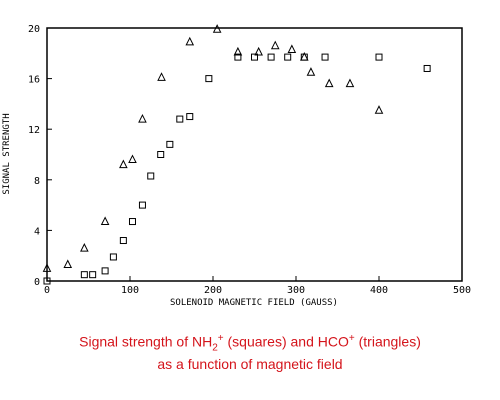 The height and width of the screenshot is (400, 500). Describe the element at coordinates (7, 153) in the screenshot. I see `y-axis-label: SIGNAL STRENGTH` at that location.